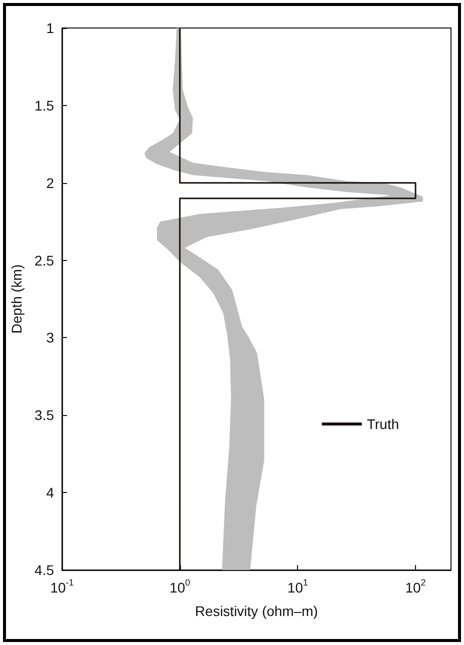 The height and width of the screenshot is (645, 464). Describe the element at coordinates (16, 299) in the screenshot. I see `y-axis-title: Depth (km)` at that location.